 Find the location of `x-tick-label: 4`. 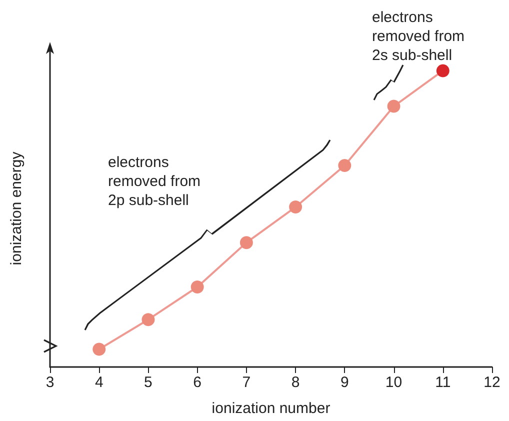

x-tick-label: 4 is located at coordinates (99, 382).